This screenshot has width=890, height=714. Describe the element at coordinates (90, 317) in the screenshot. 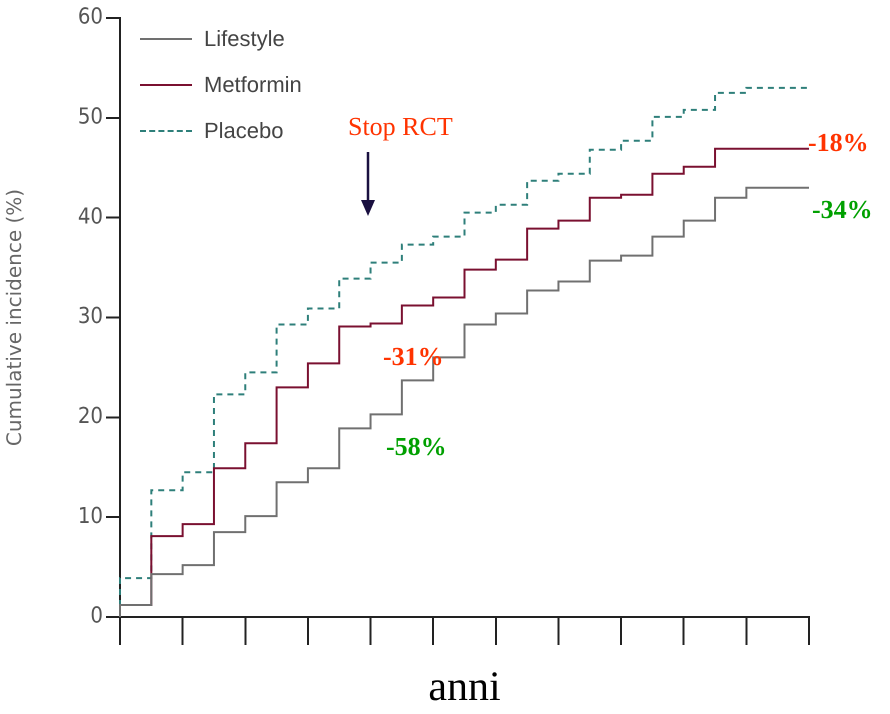

I see `y-tick-label: 30` at that location.